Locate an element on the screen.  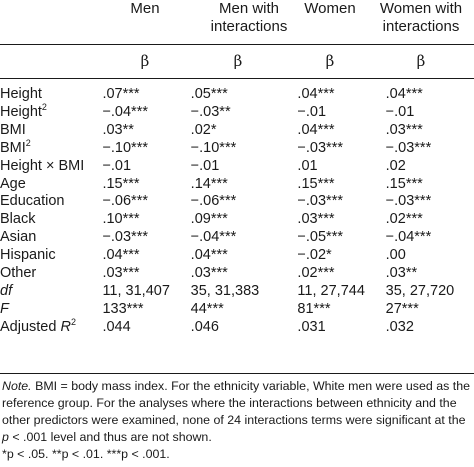
coefficient-cell: .031 is located at coordinates (311, 326).